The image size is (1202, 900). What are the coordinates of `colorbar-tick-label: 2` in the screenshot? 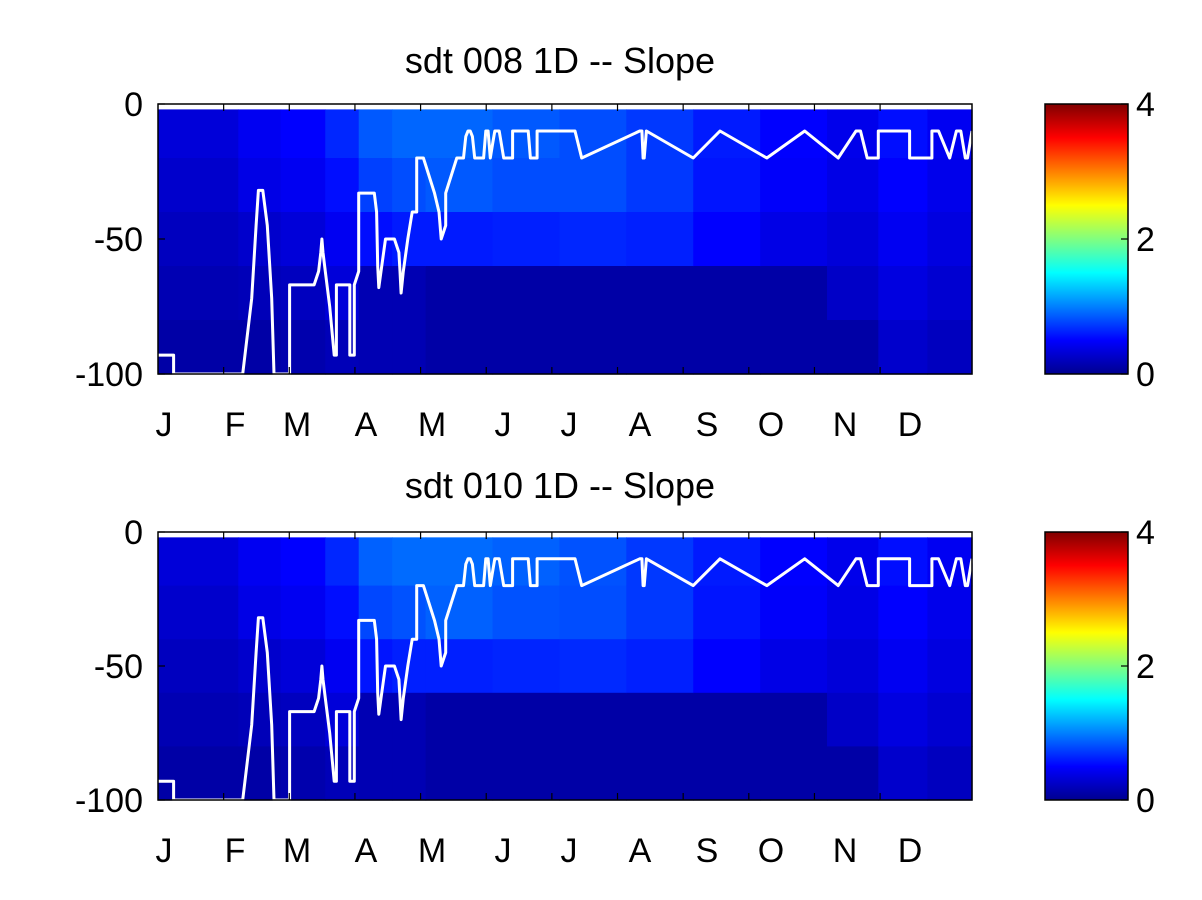 It's located at (1145, 667).